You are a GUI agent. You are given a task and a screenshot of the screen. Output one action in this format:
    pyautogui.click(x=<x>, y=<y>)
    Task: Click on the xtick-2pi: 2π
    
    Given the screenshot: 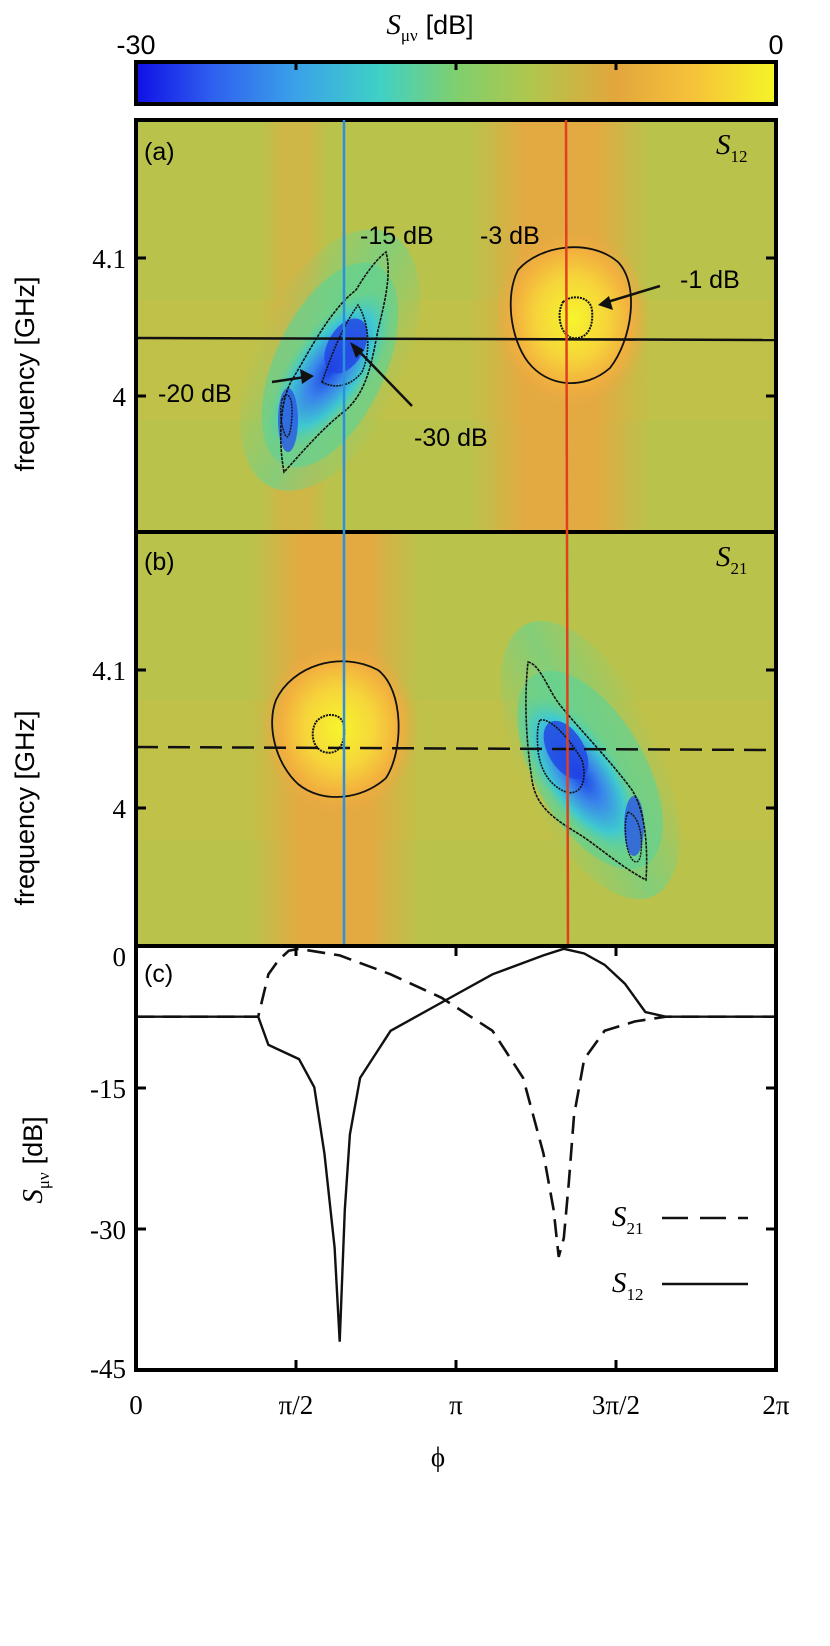 What is the action you would take?
    pyautogui.click(x=776, y=1405)
    